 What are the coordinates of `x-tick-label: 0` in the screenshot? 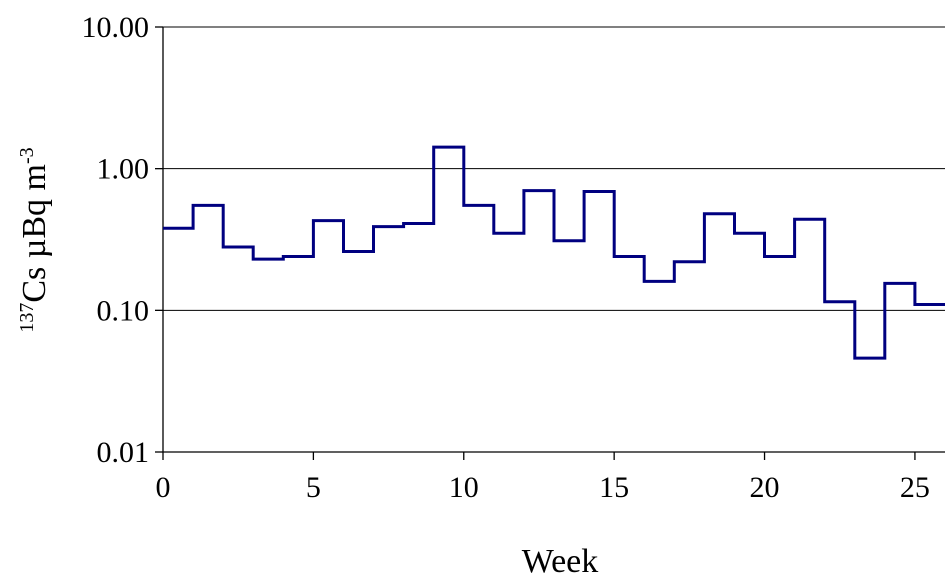 It's located at (163, 487).